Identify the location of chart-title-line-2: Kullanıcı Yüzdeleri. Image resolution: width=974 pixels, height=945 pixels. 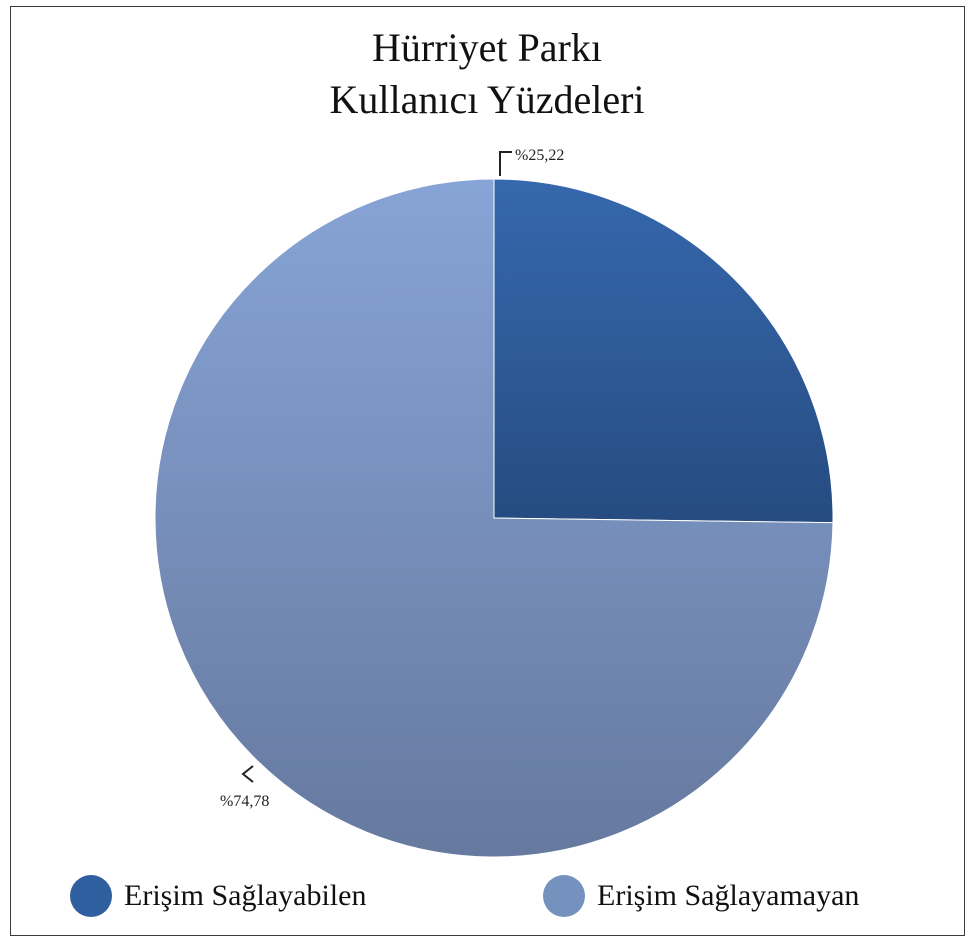
(487, 99).